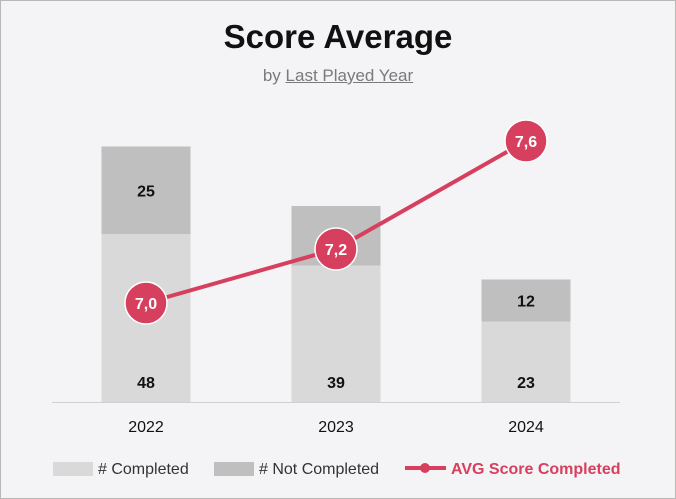 Image resolution: width=676 pixels, height=499 pixels. I want to click on avg-score-label-2024: 7,6, so click(526, 142).